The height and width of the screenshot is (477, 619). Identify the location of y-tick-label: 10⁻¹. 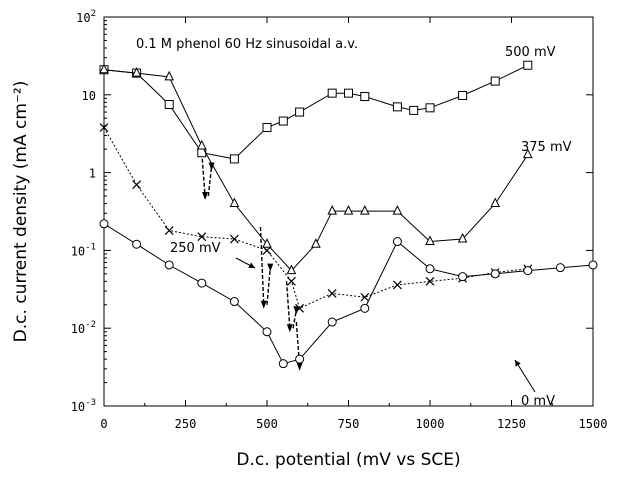
(83, 250).